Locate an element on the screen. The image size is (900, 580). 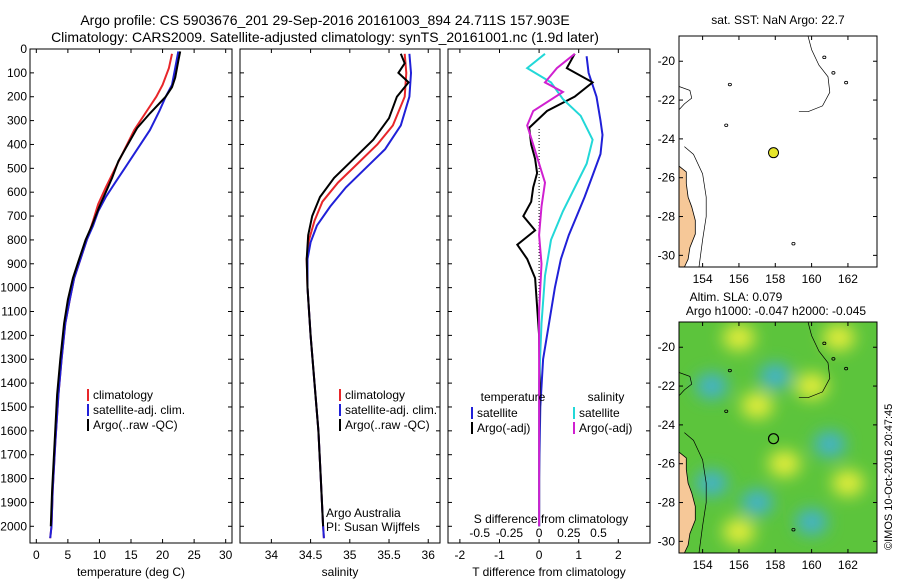
x-tick-label: 36 is located at coordinates (429, 555).